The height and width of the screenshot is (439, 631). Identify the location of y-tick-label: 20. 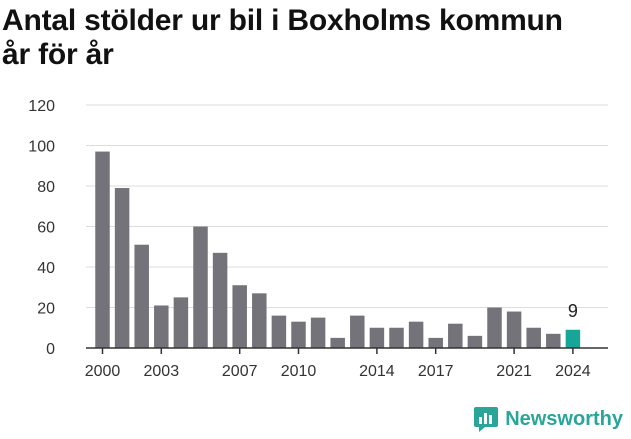
(46, 309).